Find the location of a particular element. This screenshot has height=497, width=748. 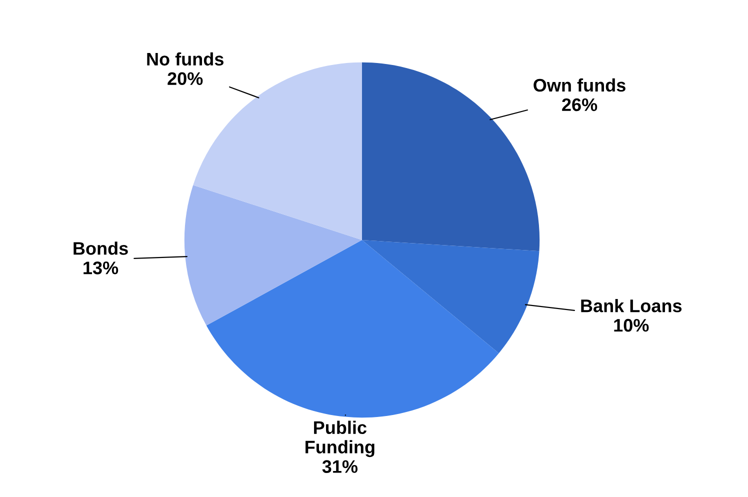

slice-label: No funds is located at coordinates (185, 59).